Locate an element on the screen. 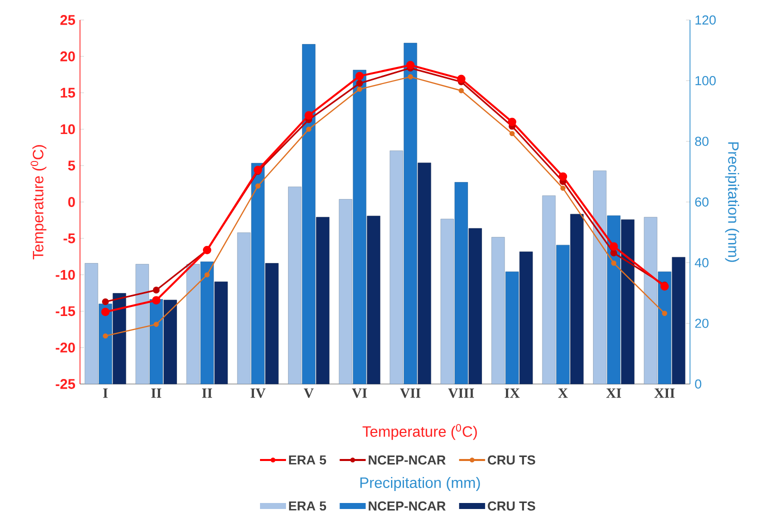  x-tick-label: VIII is located at coordinates (461, 393).